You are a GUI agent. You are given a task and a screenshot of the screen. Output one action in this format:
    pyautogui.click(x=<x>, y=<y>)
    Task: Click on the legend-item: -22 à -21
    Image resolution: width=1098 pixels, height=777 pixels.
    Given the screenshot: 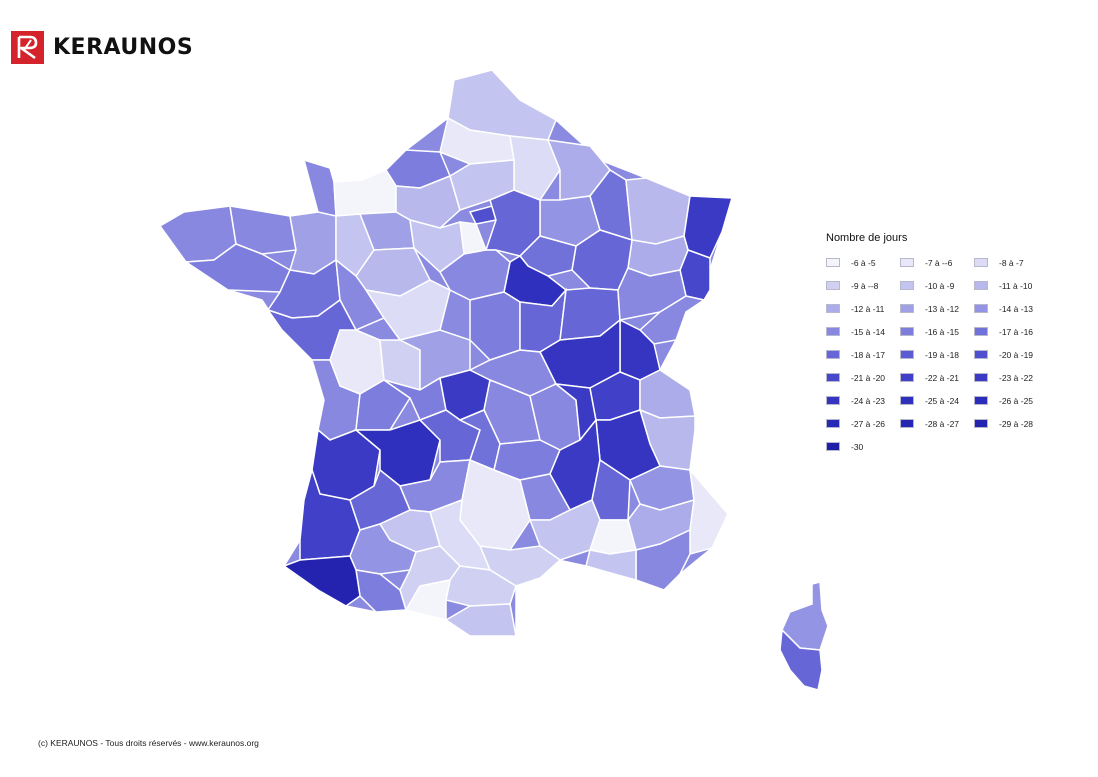 What is the action you would take?
    pyautogui.click(x=937, y=377)
    